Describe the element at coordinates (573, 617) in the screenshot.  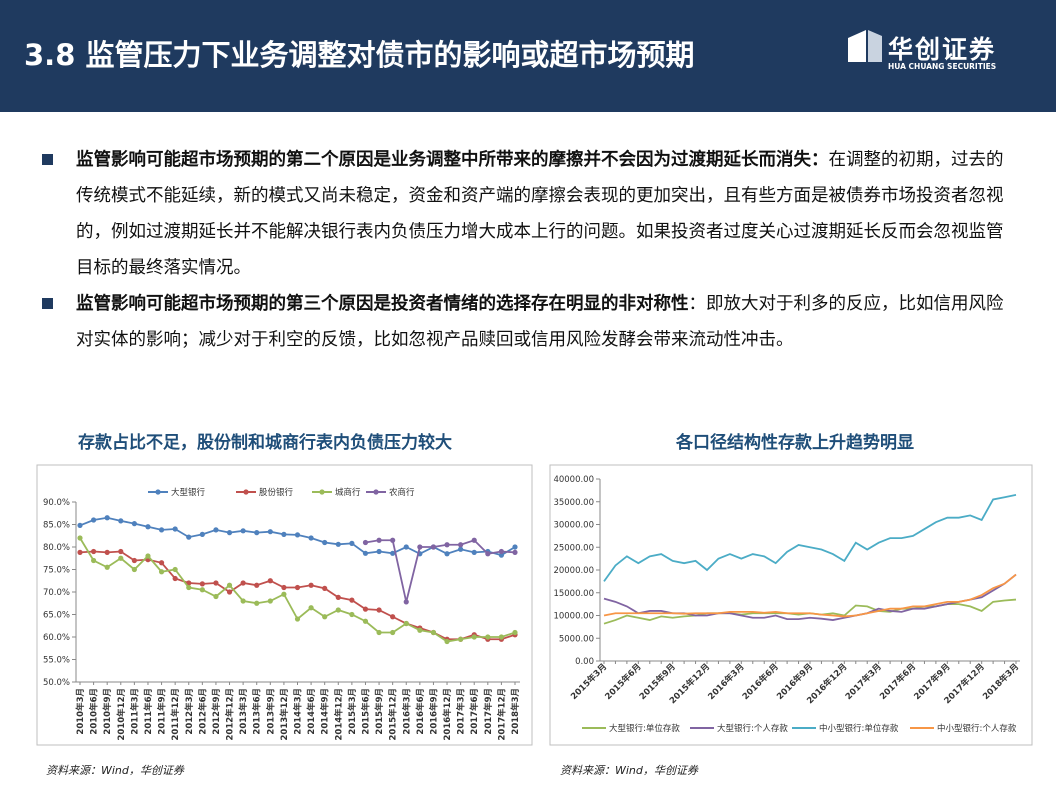
I see `y-tick-label: 10000.00` at that location.